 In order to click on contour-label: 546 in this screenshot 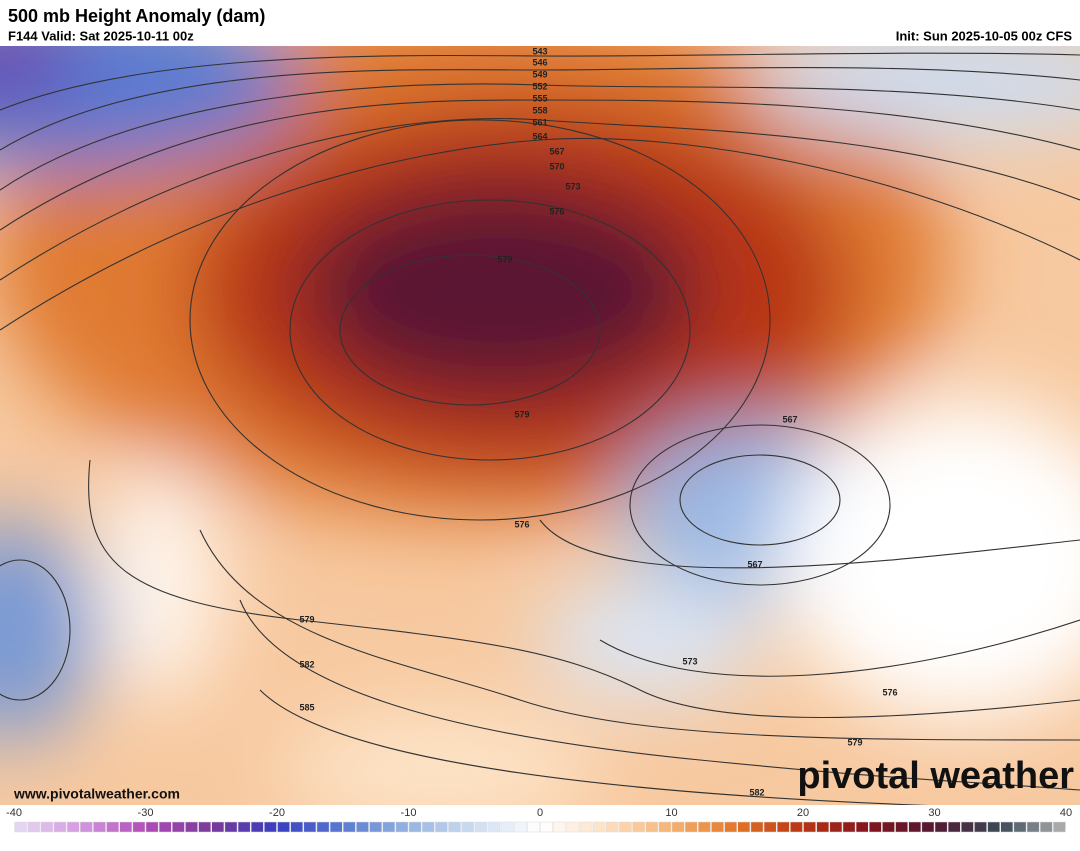, I will do `click(539, 62)`.